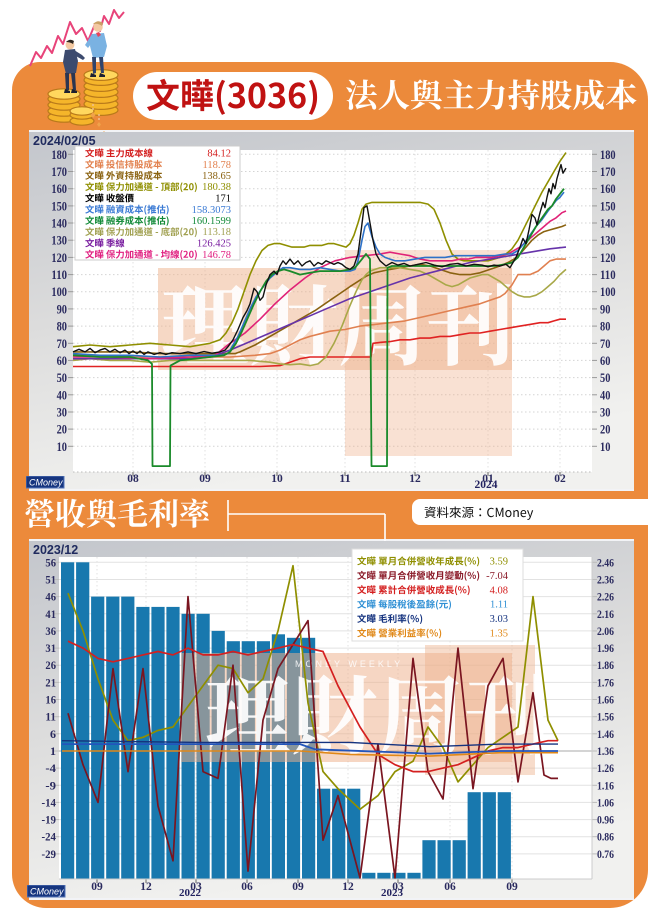 The image size is (650, 914). I want to click on svg-text: 1.76, so click(605, 683).